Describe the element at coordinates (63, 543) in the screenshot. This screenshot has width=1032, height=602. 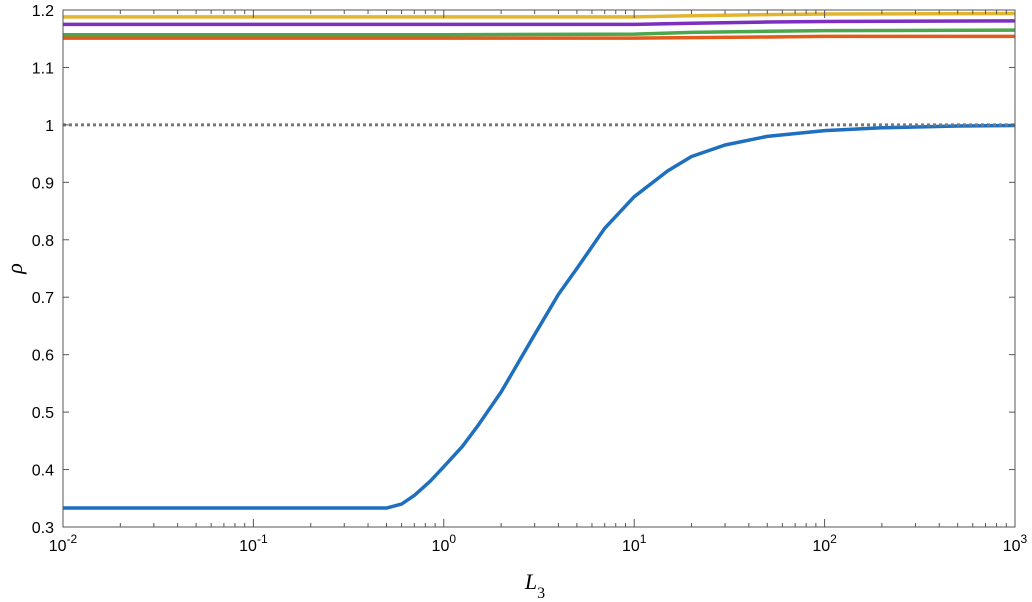
I see `x-tick-label-0: 10⁻²` at that location.